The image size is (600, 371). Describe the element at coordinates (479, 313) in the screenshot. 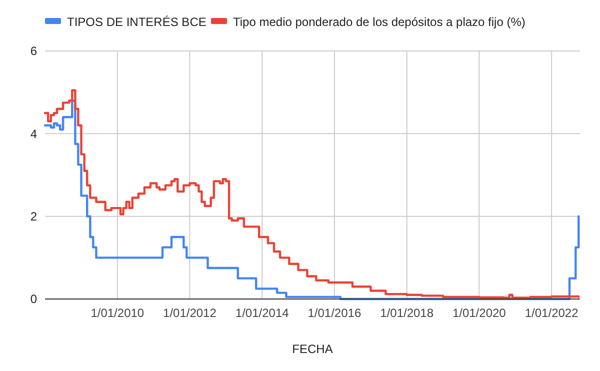

I see `x-tick-label: 1/01/2020` at that location.